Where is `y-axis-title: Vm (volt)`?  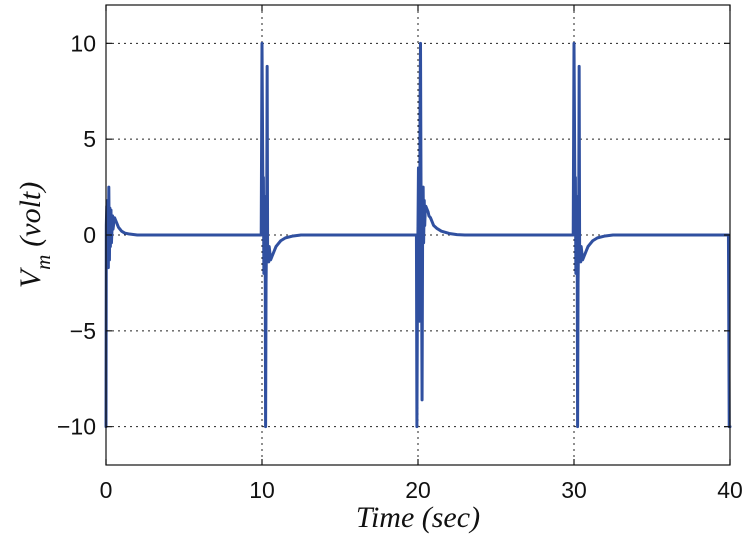
y-axis-title: Vm (volt) is located at coordinates (34, 235).